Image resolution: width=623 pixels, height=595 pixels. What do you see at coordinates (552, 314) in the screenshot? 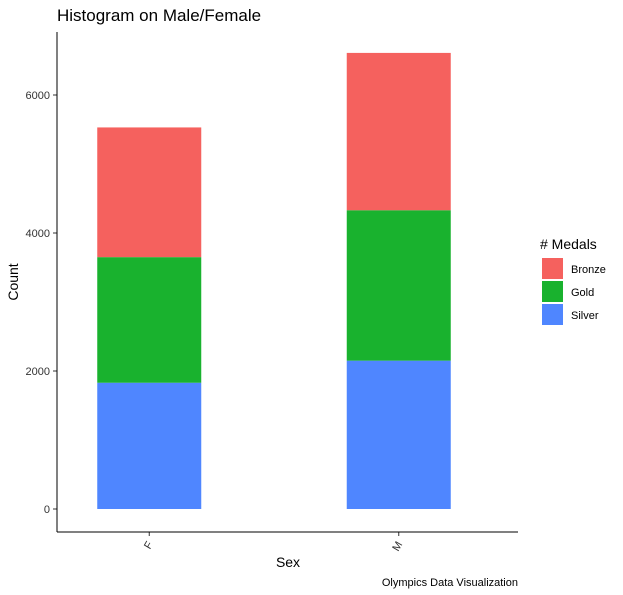
I see `legend-swatch-silver` at bounding box center [552, 314].